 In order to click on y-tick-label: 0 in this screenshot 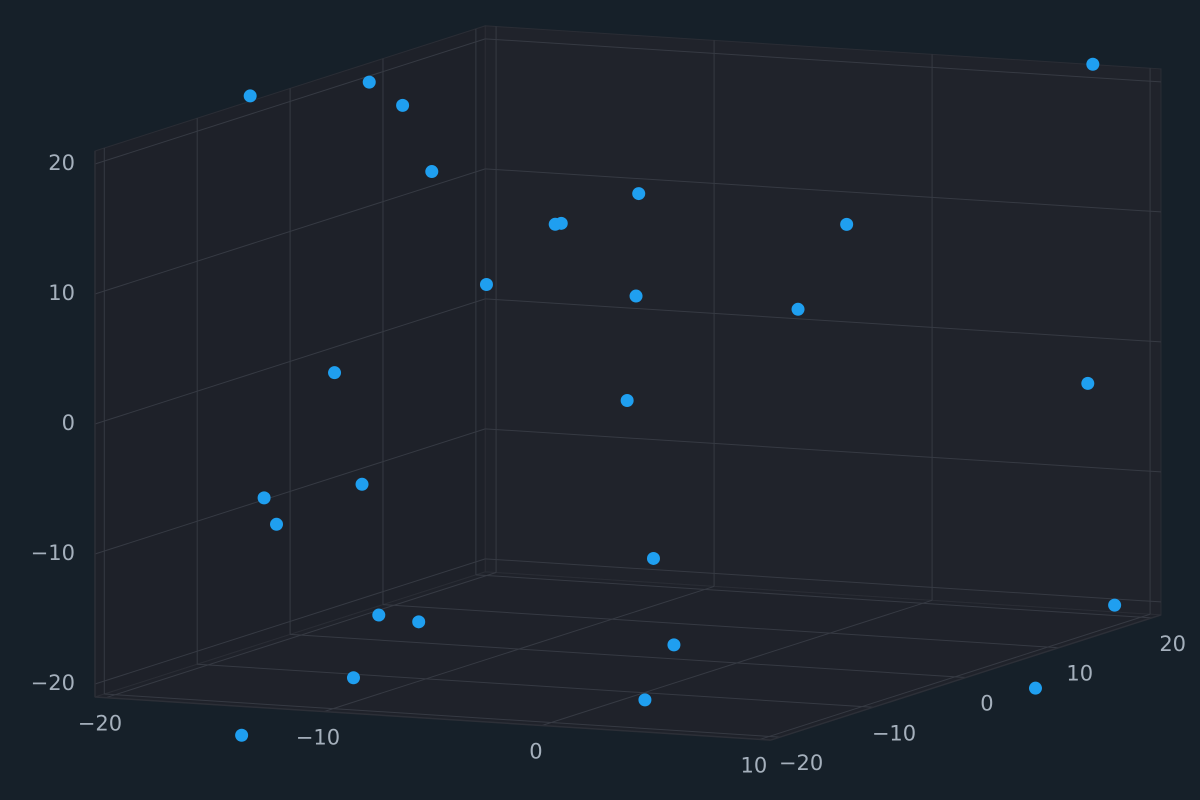, I will do `click(986, 704)`.